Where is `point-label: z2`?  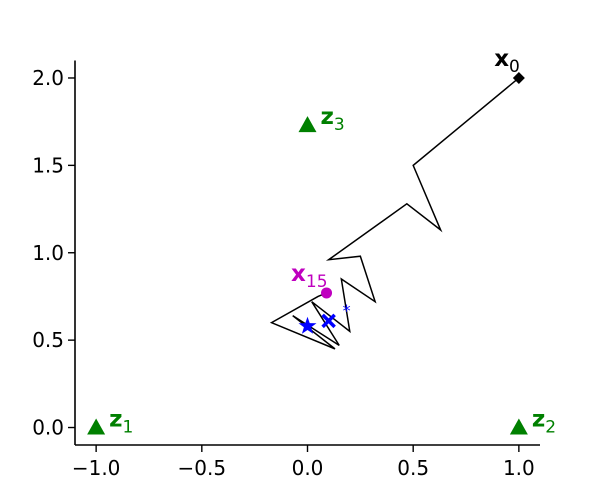
point-label: z2 is located at coordinates (544, 422).